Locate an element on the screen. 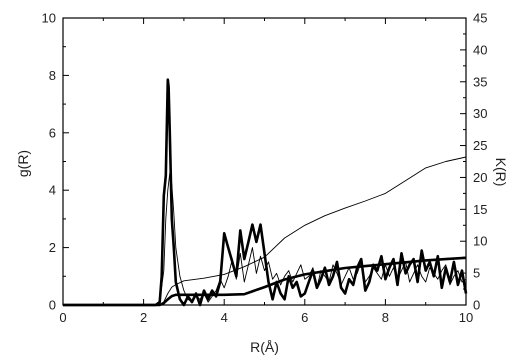 This screenshot has height=362, width=512. x-tick-label: 6 is located at coordinates (304, 317).